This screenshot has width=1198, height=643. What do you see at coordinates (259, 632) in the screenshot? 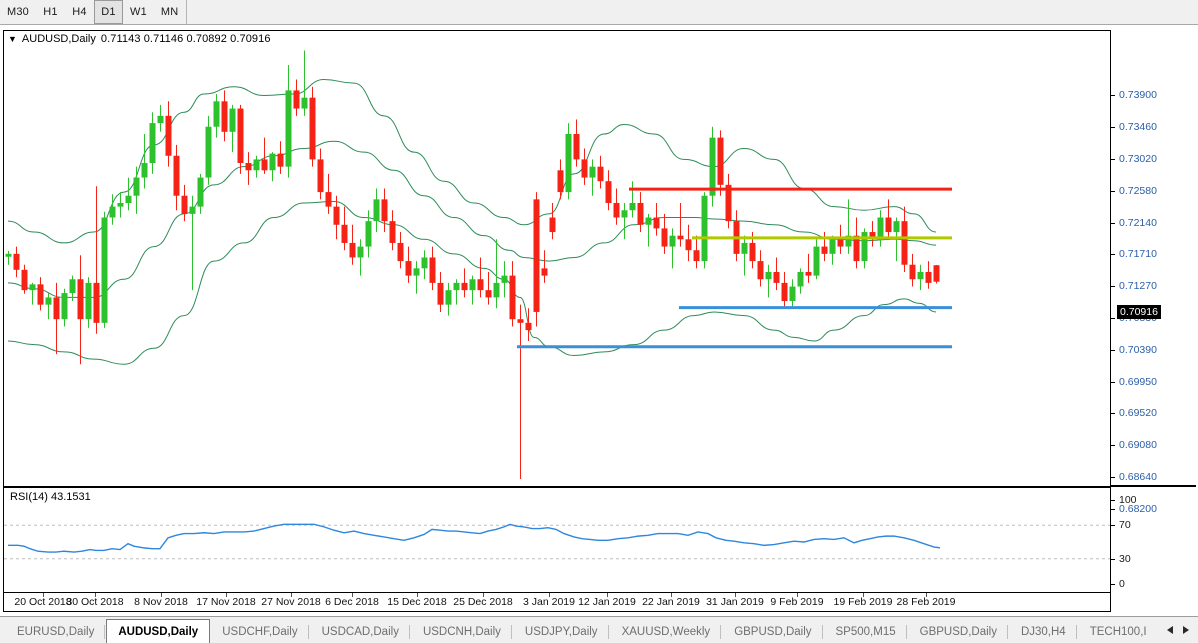
I see `chart-tab-usdchf-daily: USDCHF,Daily` at bounding box center [259, 632].